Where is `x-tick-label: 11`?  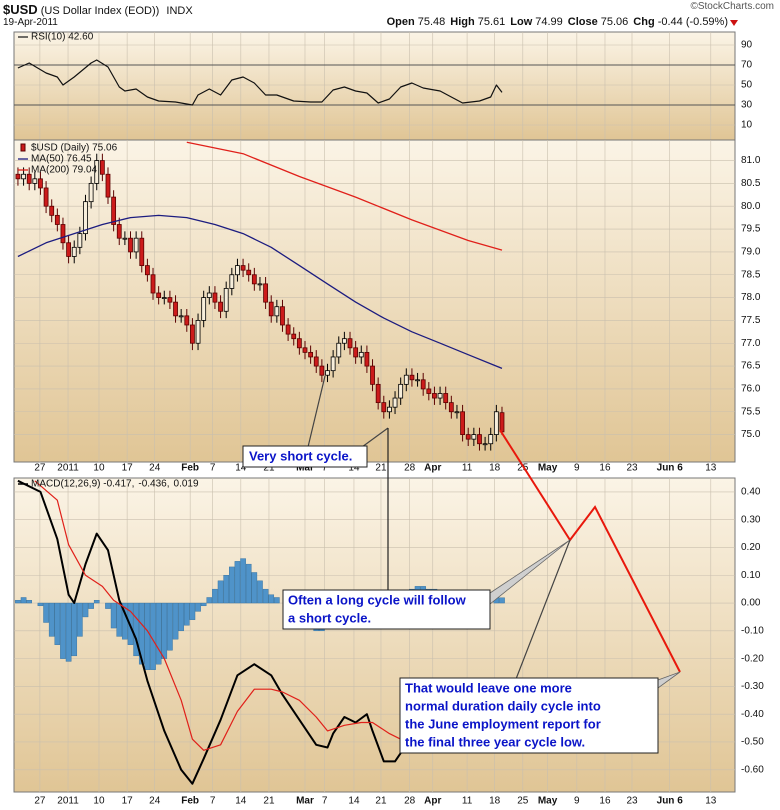
x-tick-label: 11 is located at coordinates (467, 801).